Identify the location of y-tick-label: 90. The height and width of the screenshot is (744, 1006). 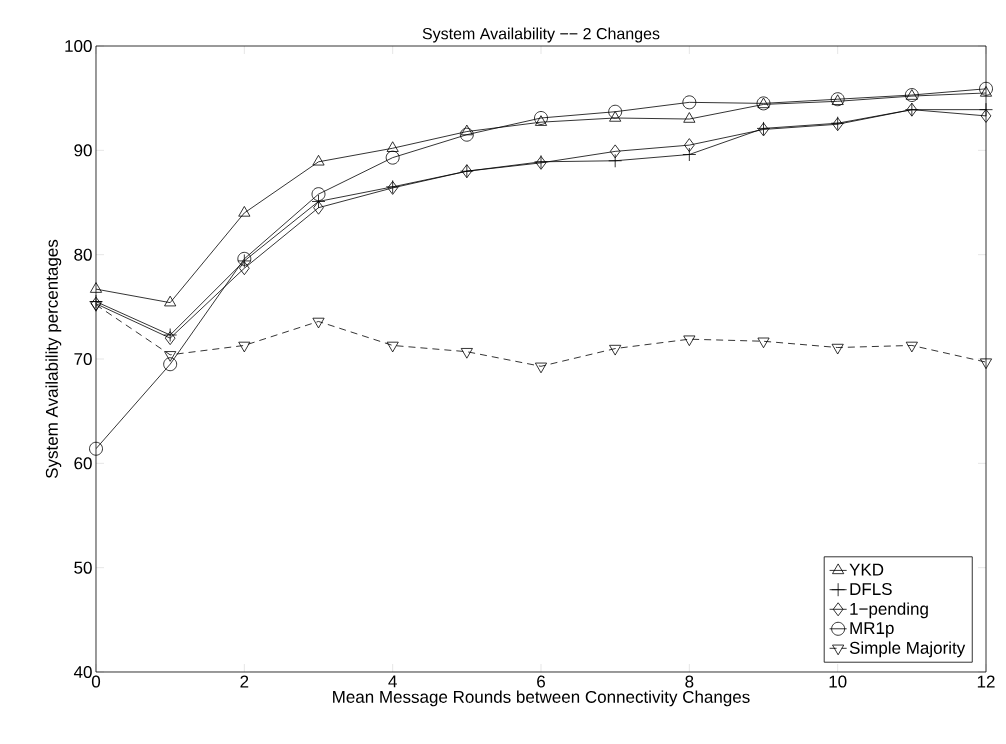
(83, 150).